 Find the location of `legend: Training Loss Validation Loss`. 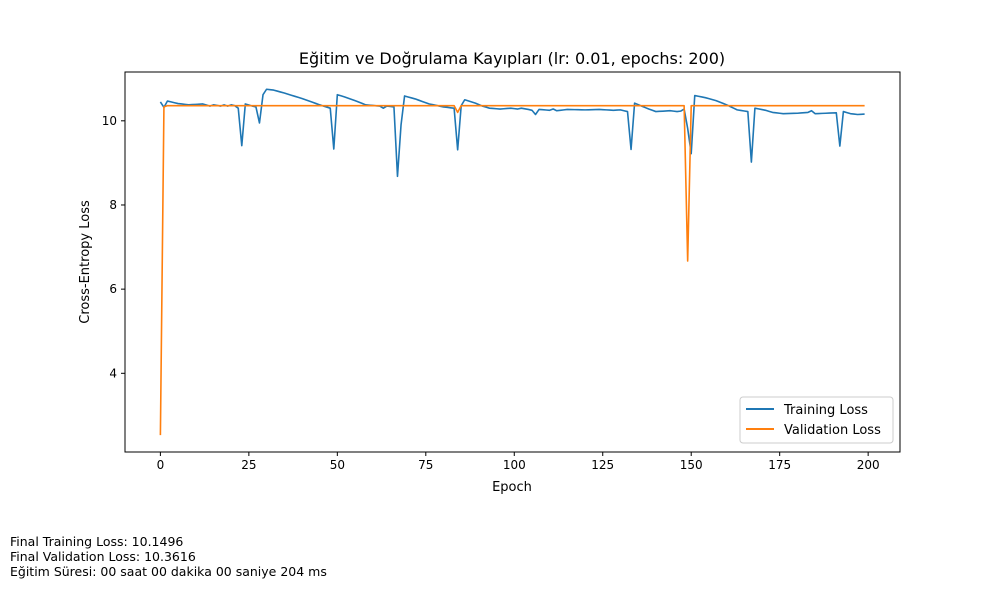

legend: Training Loss Validation Loss is located at coordinates (816, 420).